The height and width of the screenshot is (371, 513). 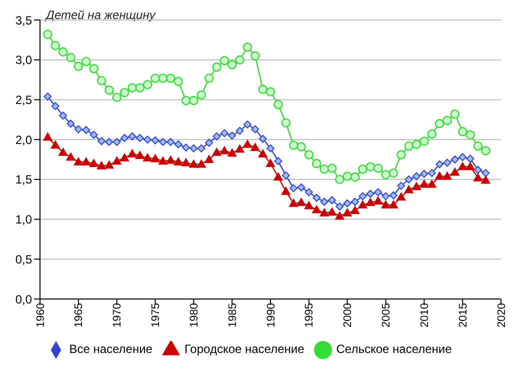 What do you see at coordinates (271, 315) in the screenshot?
I see `x-tick-label: 1990` at bounding box center [271, 315].